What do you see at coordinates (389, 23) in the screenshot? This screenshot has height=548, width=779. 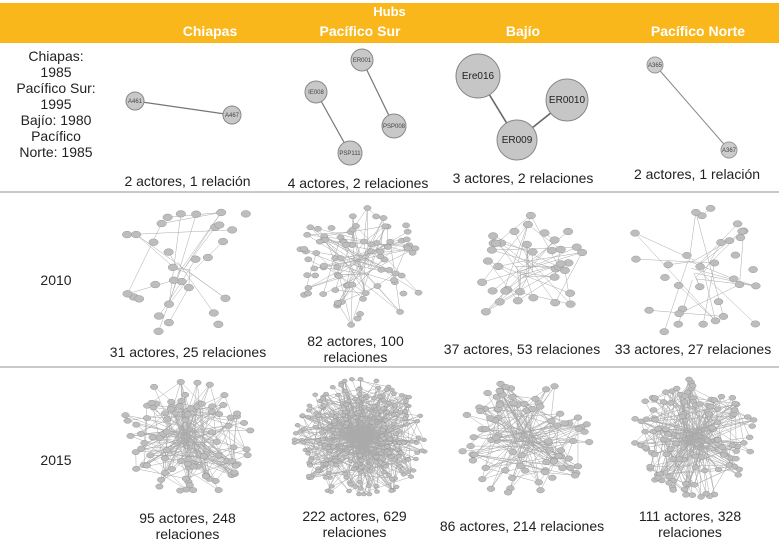 I see `header-band` at bounding box center [389, 23].